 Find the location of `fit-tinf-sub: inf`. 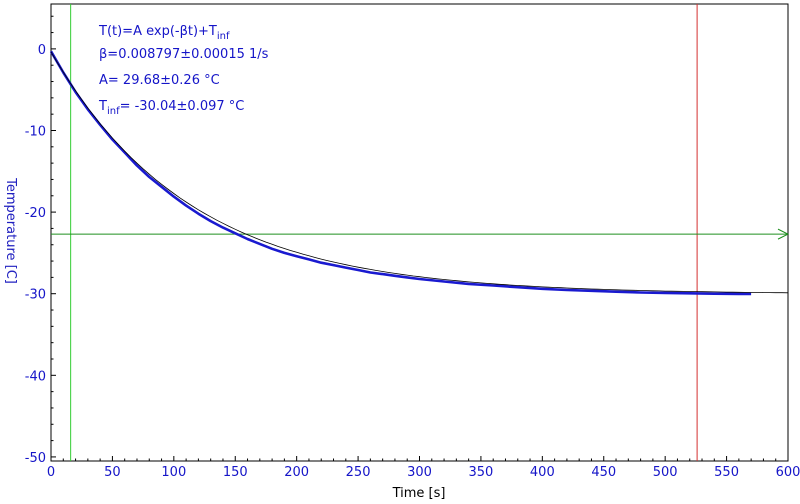

fit-tinf-sub: inf is located at coordinates (113, 111).